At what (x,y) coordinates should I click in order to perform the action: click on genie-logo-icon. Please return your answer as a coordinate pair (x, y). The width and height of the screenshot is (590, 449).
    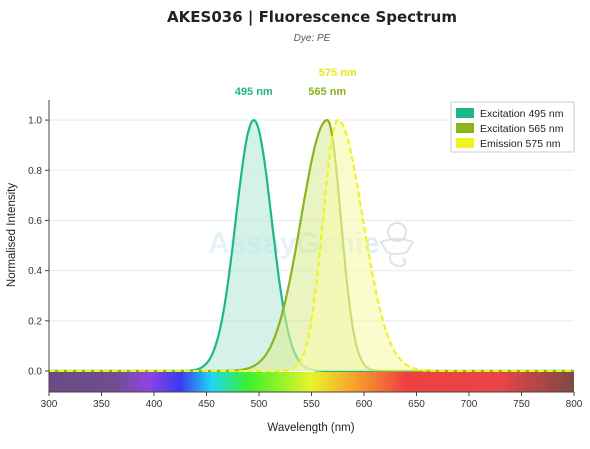
    Looking at the image, I should click on (397, 245).